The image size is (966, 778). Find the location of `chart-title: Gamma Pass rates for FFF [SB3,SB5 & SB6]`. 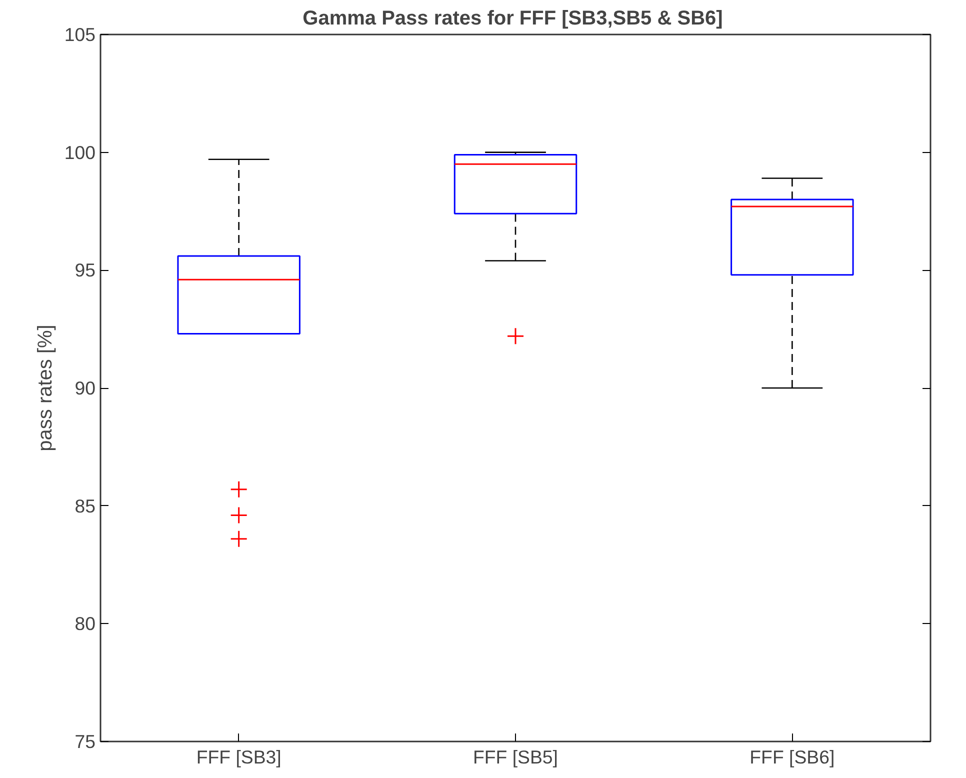

chart-title: Gamma Pass rates for FFF [SB3,SB5 & SB6] is located at coordinates (512, 19).